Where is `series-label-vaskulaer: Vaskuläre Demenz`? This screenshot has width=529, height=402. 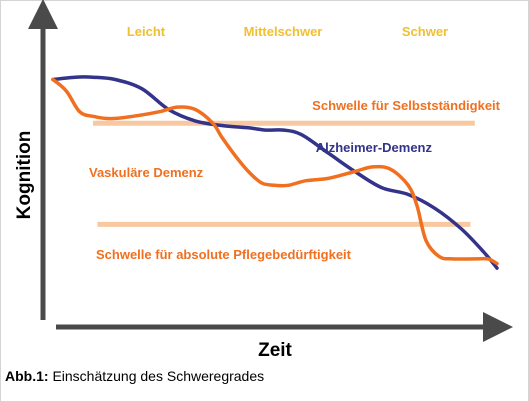
series-label-vaskulaer: Vaskuläre Demenz is located at coordinates (146, 172).